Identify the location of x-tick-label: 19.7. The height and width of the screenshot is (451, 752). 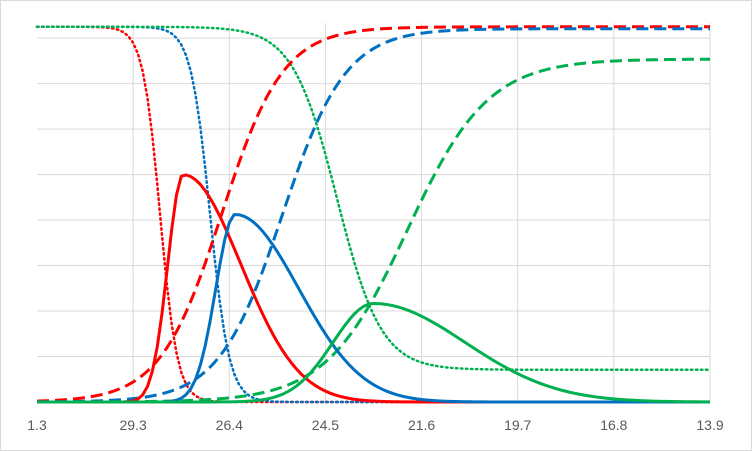
(517, 425).